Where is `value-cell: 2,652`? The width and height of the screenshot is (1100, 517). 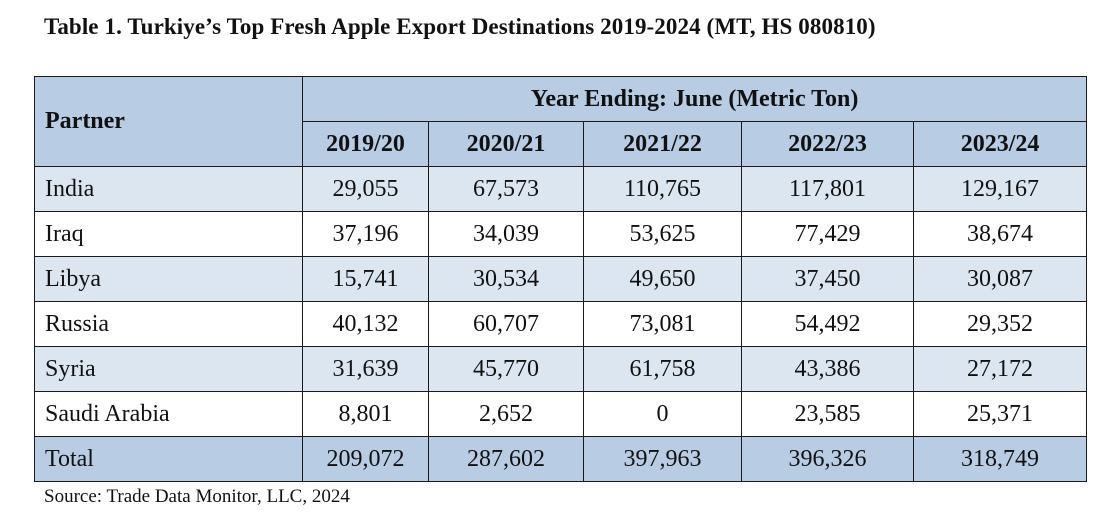
value-cell: 2,652 is located at coordinates (506, 414).